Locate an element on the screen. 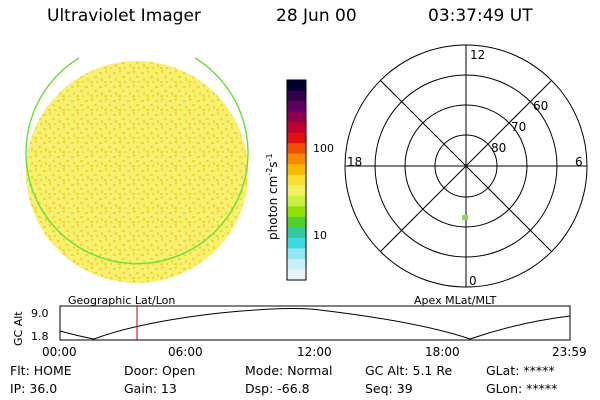  apex-title: Apex MLat/MLT is located at coordinates (455, 300).